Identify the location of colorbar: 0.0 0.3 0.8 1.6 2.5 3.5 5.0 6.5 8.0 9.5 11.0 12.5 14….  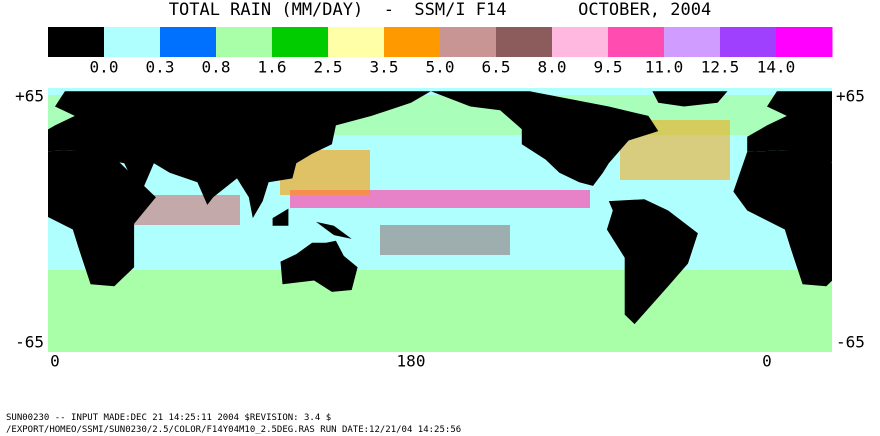
(440, 52).